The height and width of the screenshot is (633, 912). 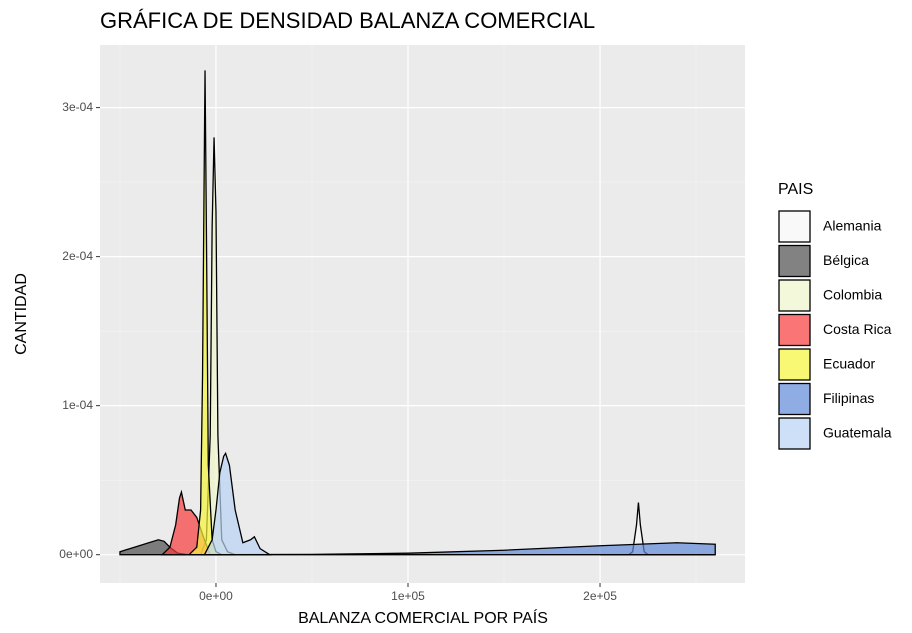 What do you see at coordinates (408, 596) in the screenshot?
I see `x-tick-label: 1e+05` at bounding box center [408, 596].